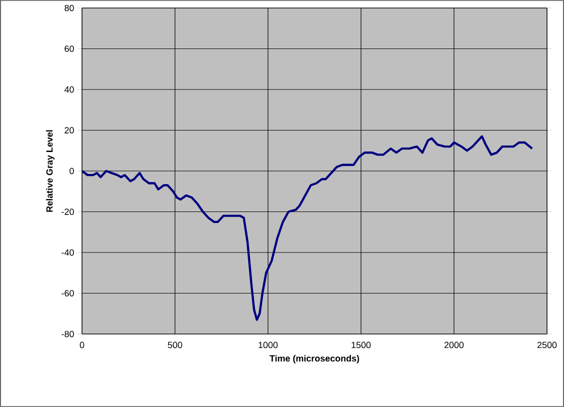  What do you see at coordinates (72, 171) in the screenshot?
I see `y-tick-label: 0` at bounding box center [72, 171].